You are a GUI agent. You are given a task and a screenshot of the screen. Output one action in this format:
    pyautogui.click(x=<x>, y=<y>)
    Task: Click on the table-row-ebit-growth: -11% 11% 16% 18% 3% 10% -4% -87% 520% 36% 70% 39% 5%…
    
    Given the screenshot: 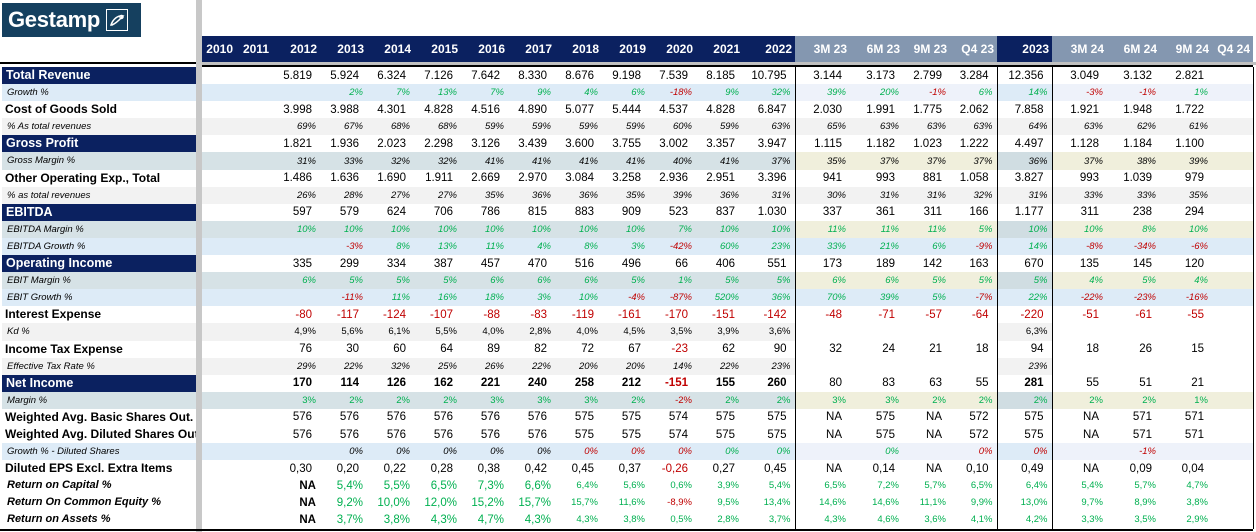 What is the action you would take?
    pyautogui.click(x=728, y=298)
    